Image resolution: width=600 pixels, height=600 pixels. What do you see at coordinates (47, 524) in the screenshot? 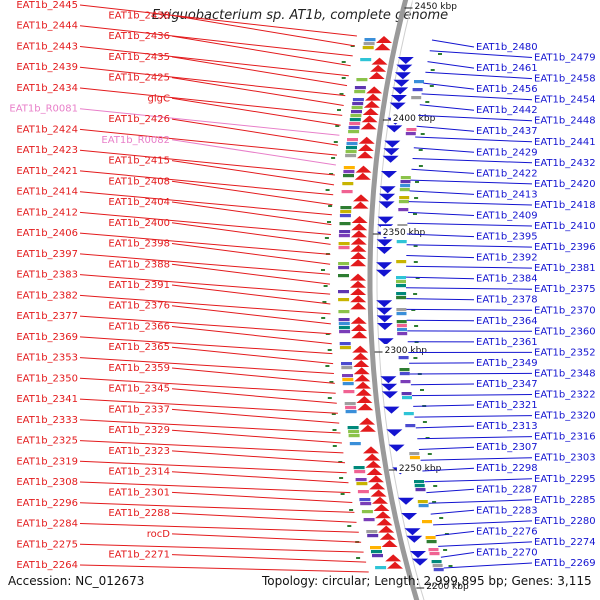
I see `left-gene-label: EAT1b_2284` at bounding box center [47, 524].